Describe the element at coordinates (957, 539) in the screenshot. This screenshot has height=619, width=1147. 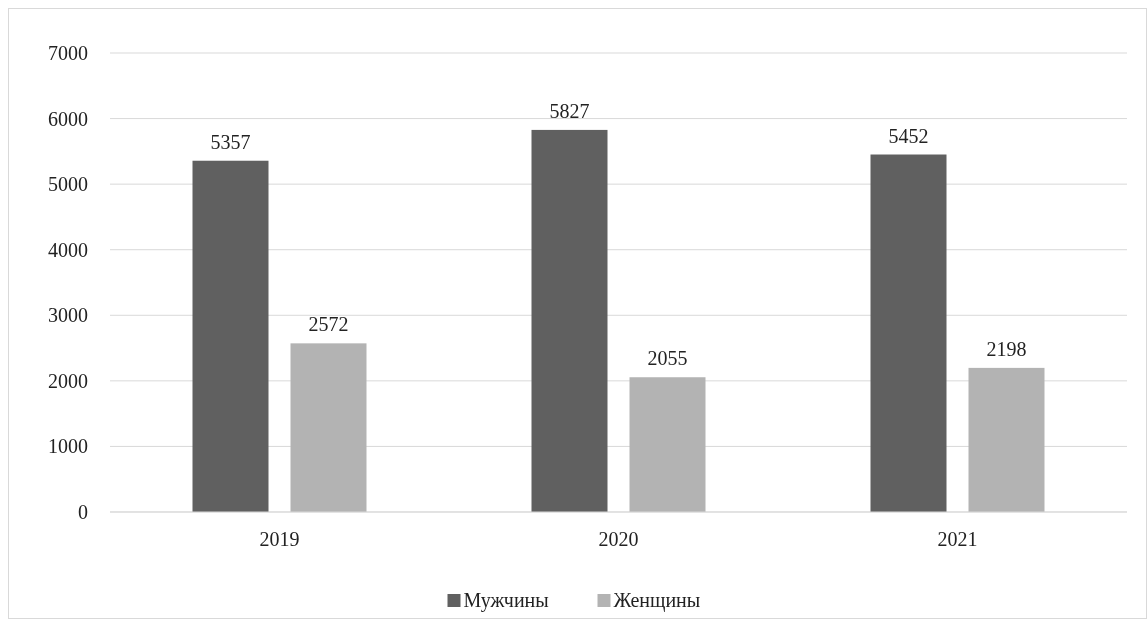
I see `x-tick-label: 2021` at that location.